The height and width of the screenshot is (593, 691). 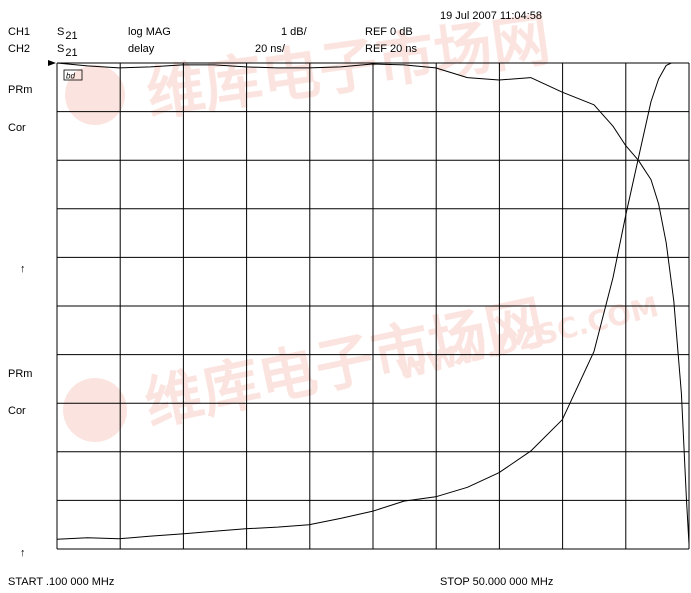 What do you see at coordinates (61, 32) in the screenshot?
I see `ch1-param-letter: S` at bounding box center [61, 32].